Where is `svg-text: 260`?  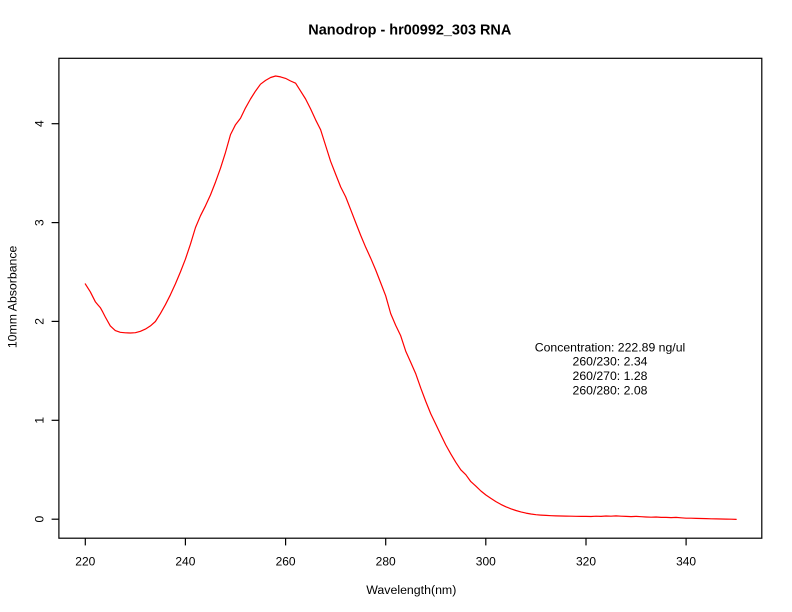 svg-text: 260 is located at coordinates (286, 562).